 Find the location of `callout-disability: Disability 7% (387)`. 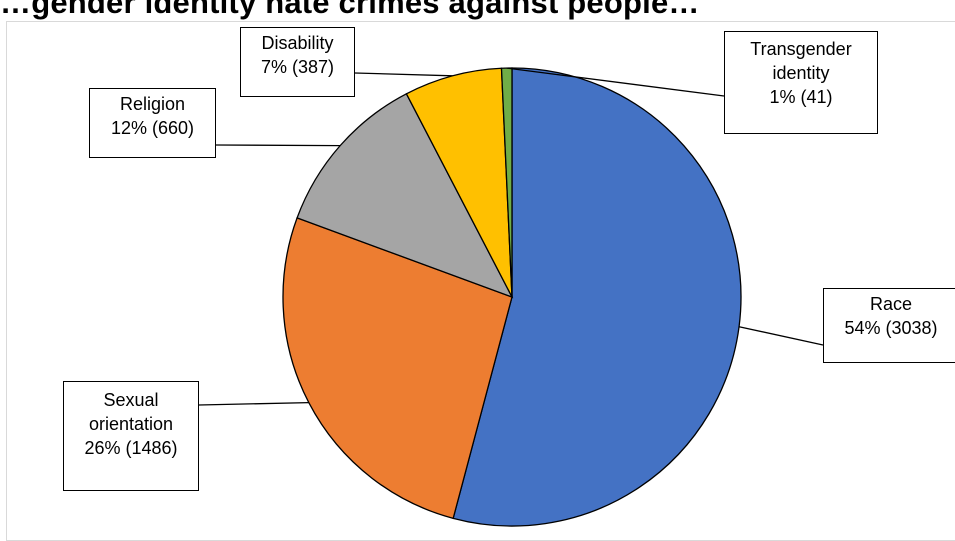

callout-disability: Disability 7% (387) is located at coordinates (297, 62).